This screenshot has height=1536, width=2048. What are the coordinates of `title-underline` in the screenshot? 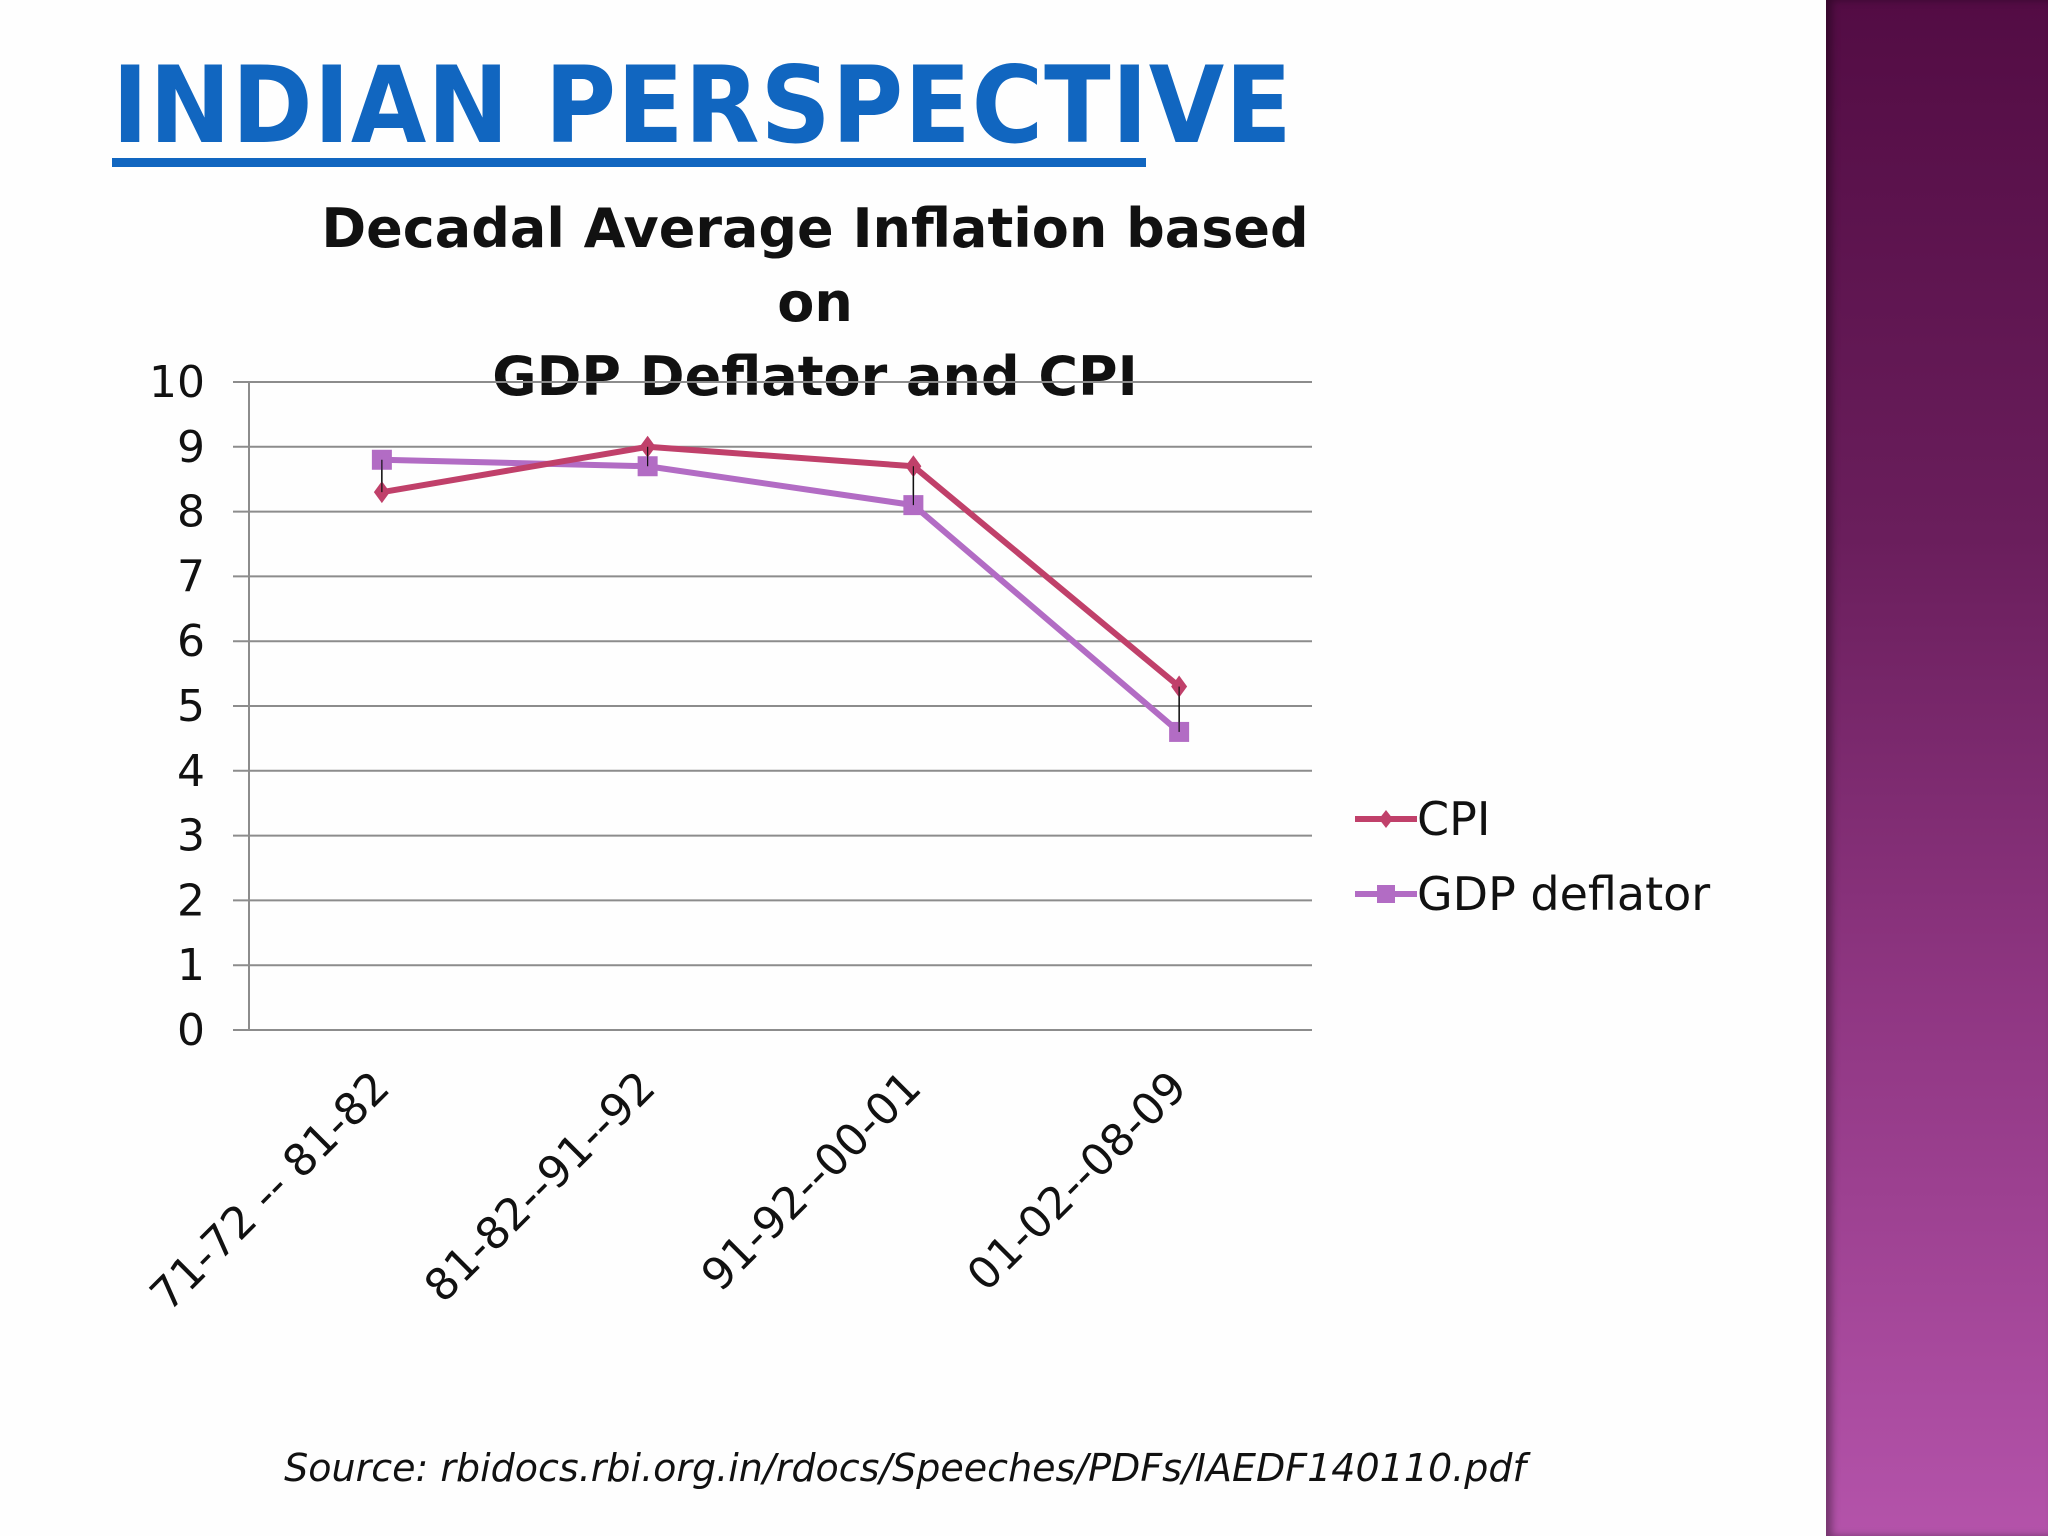 It's located at (629, 162).